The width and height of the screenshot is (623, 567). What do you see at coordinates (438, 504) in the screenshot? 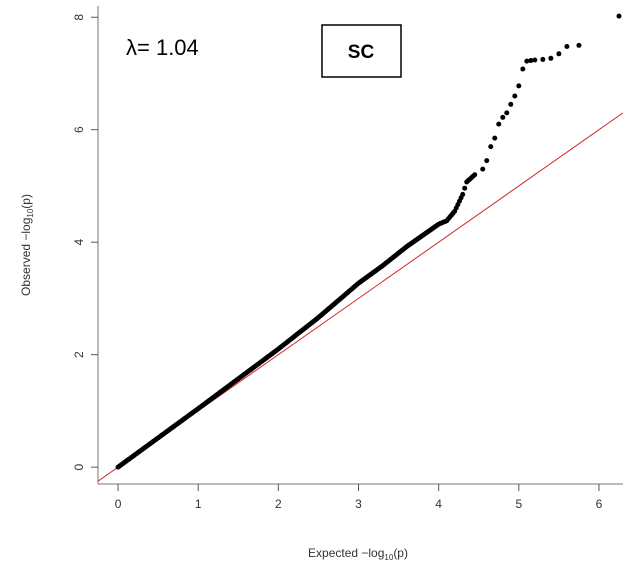
I see `x-tick-label: 4` at bounding box center [438, 504].